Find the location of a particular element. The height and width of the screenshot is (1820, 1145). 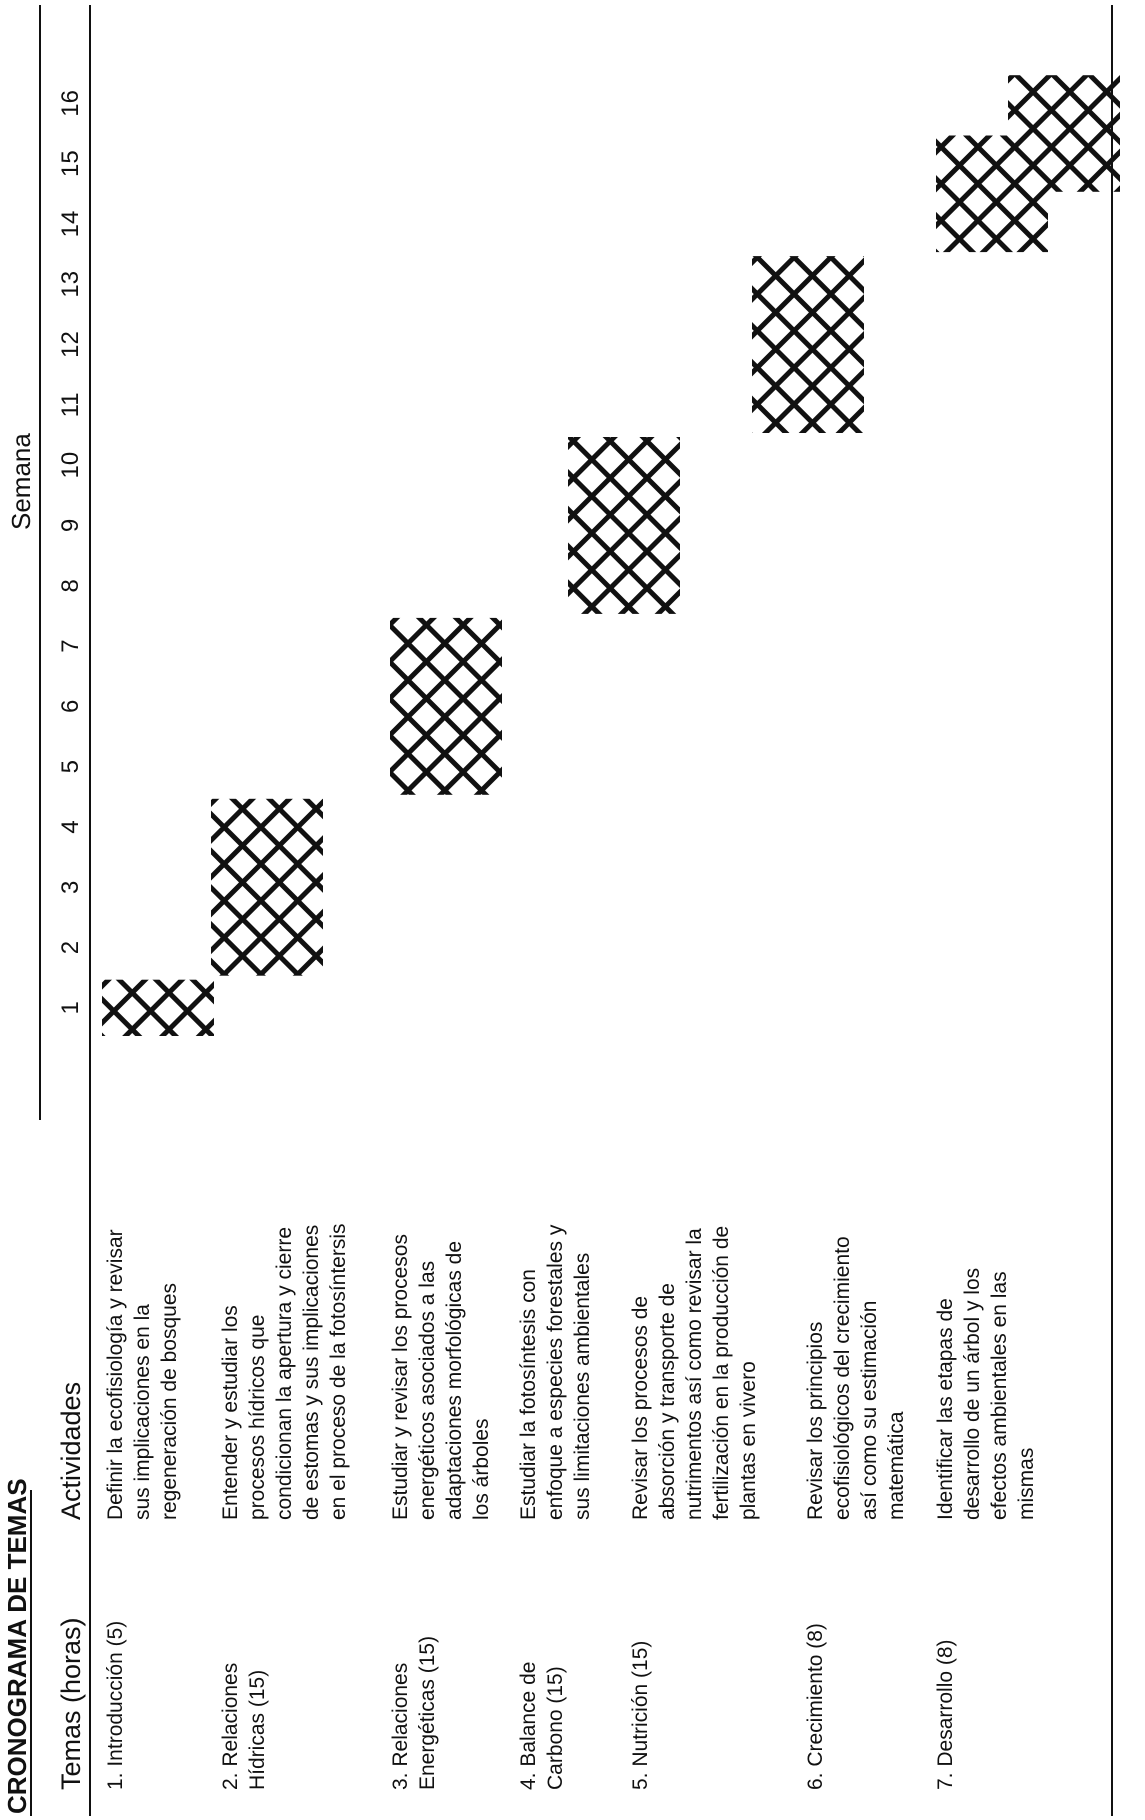

actividad-text: sus implicaciones en la is located at coordinates (142, 1412).